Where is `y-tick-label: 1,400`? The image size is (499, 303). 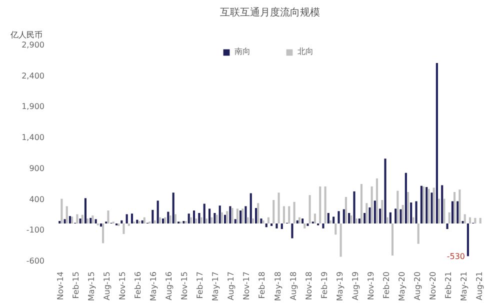
y-tick-label: 1,400 is located at coordinates (33, 137).